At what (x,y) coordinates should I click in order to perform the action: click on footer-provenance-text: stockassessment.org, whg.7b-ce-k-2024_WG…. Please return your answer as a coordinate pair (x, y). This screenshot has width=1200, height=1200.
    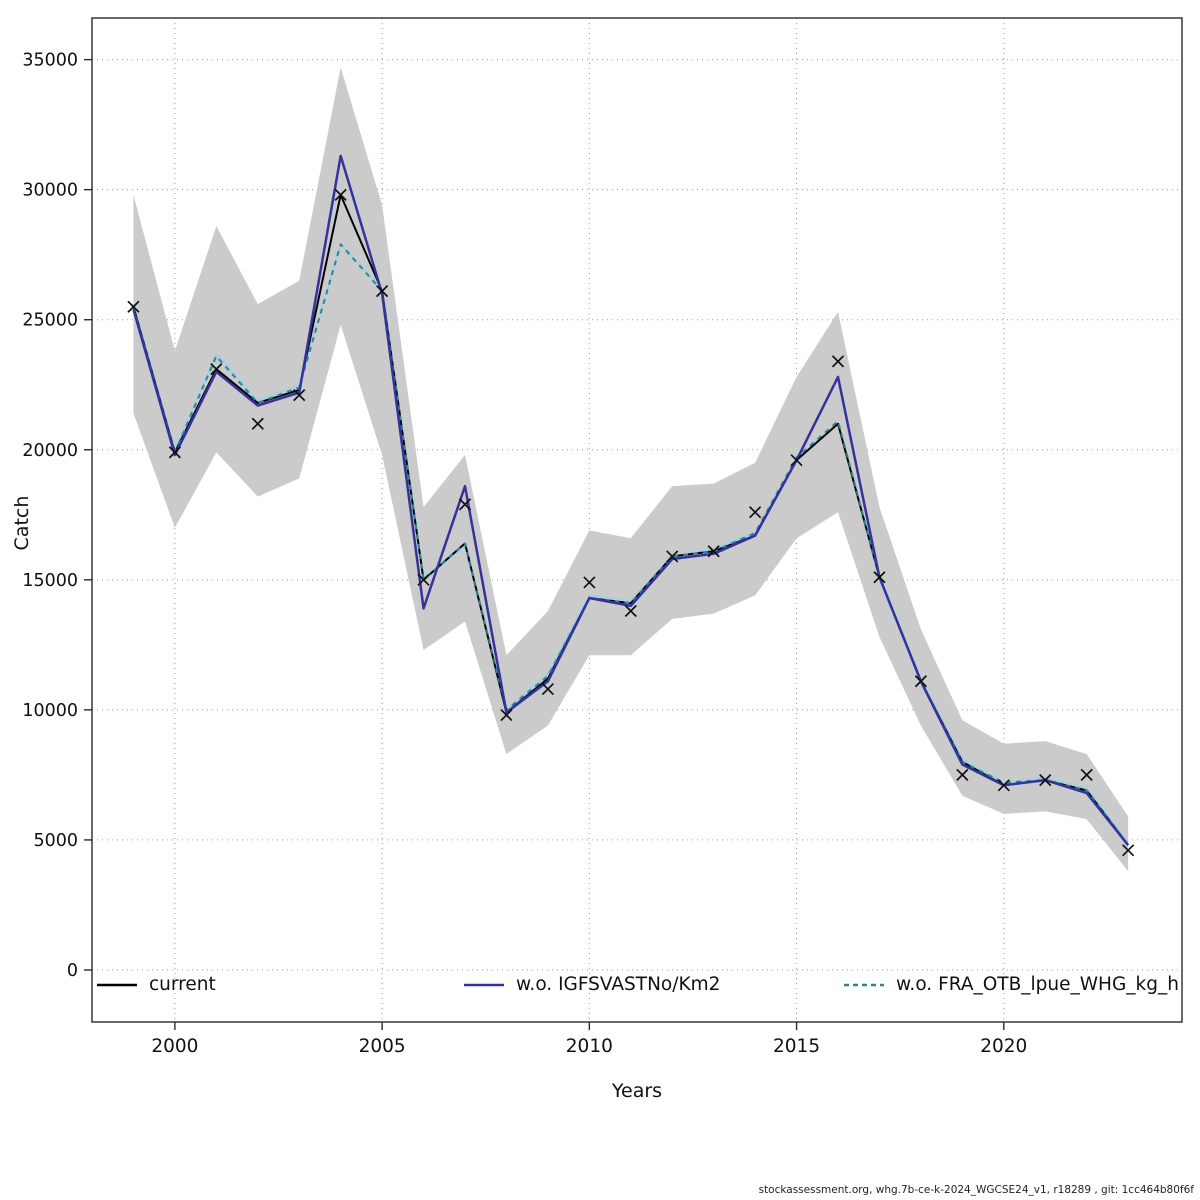
    Looking at the image, I should click on (976, 1190).